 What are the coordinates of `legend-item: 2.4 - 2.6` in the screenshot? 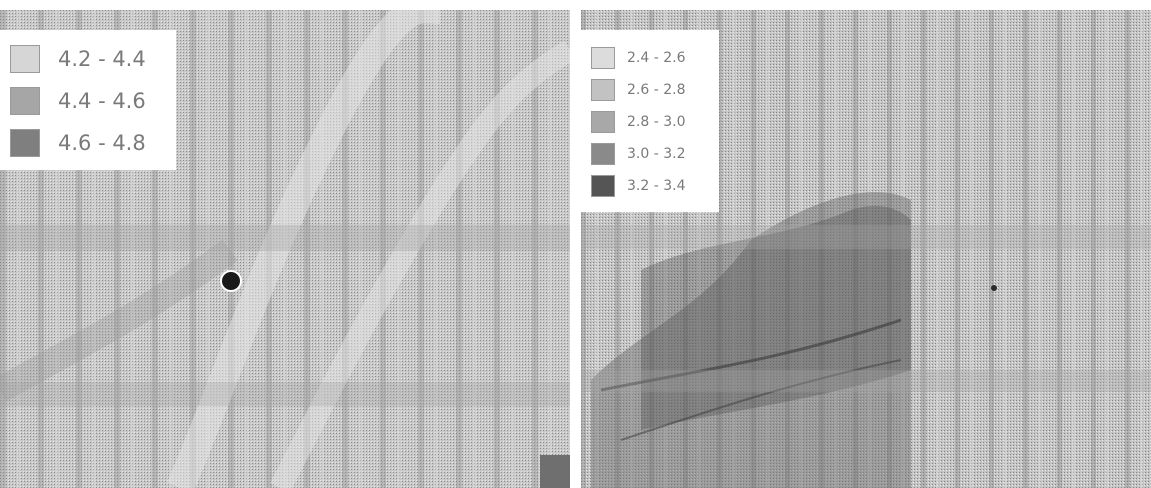 It's located at (655, 58).